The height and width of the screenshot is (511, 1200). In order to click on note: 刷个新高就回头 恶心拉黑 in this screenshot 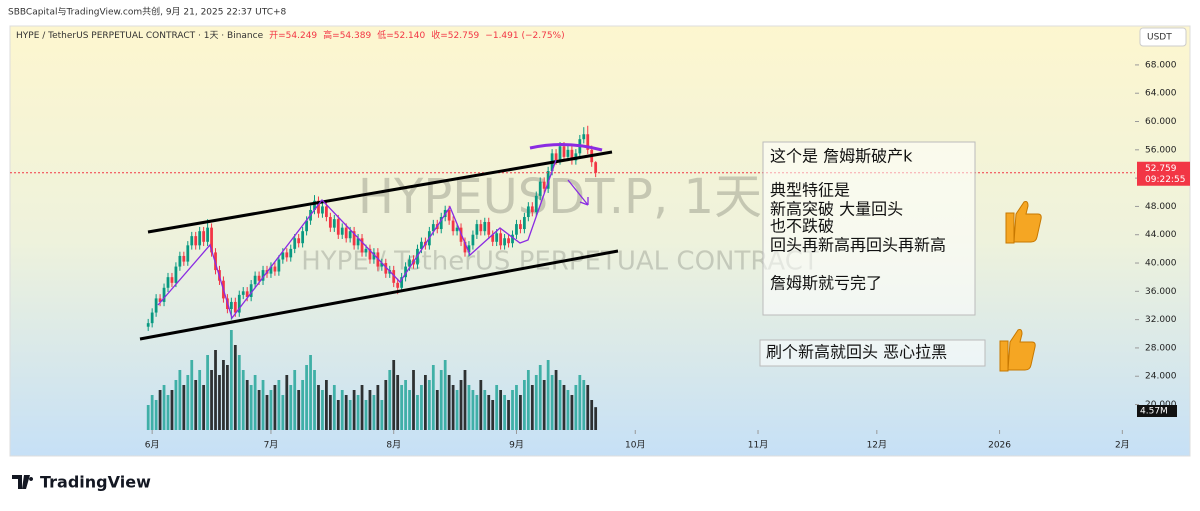, I will do `click(856, 352)`.